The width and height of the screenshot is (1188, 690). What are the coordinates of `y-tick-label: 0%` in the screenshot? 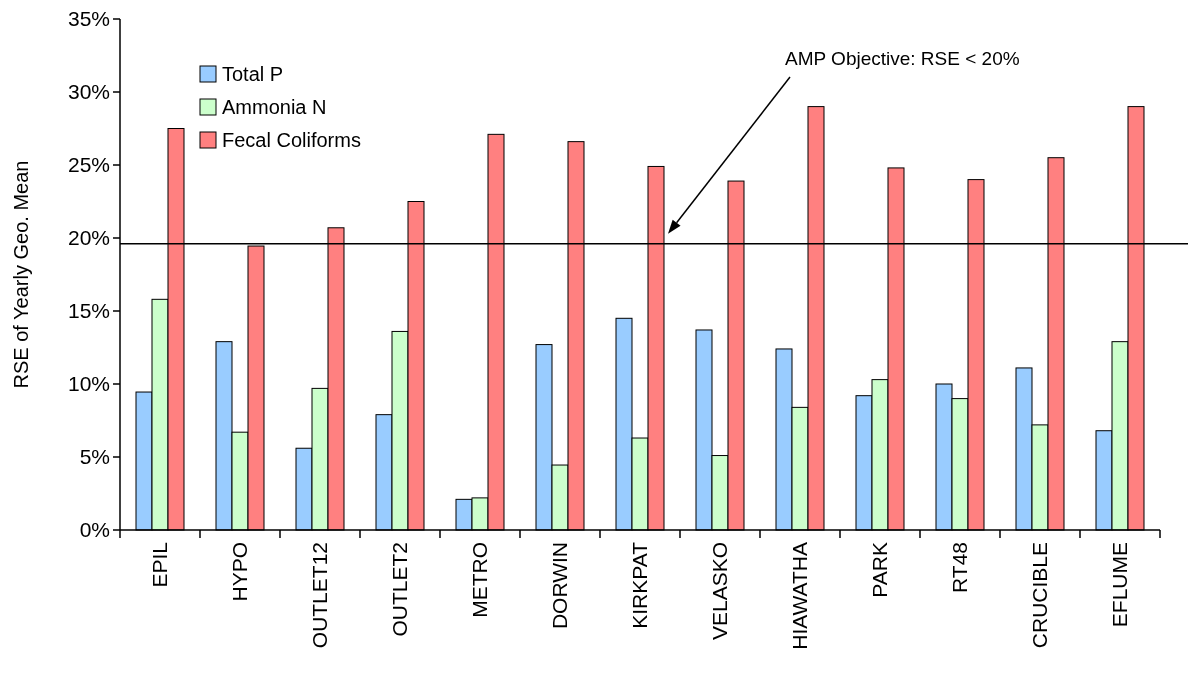 It's located at (94, 530).